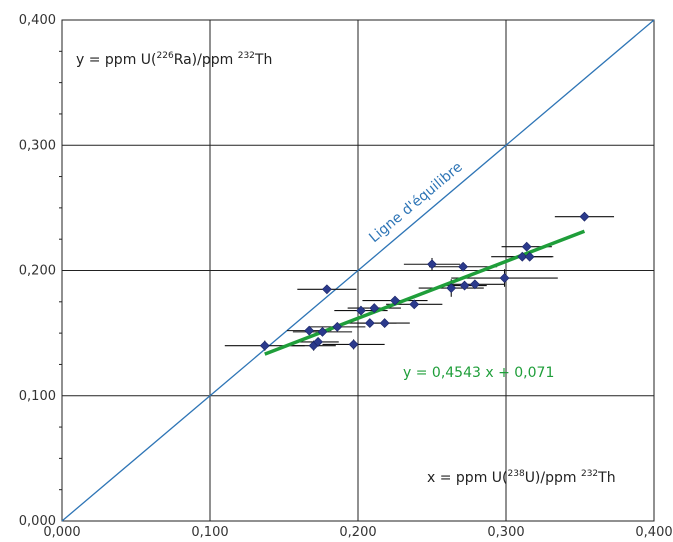 This screenshot has width=673, height=542. Describe the element at coordinates (37, 271) in the screenshot. I see `y-tick-label: 0,200` at that location.